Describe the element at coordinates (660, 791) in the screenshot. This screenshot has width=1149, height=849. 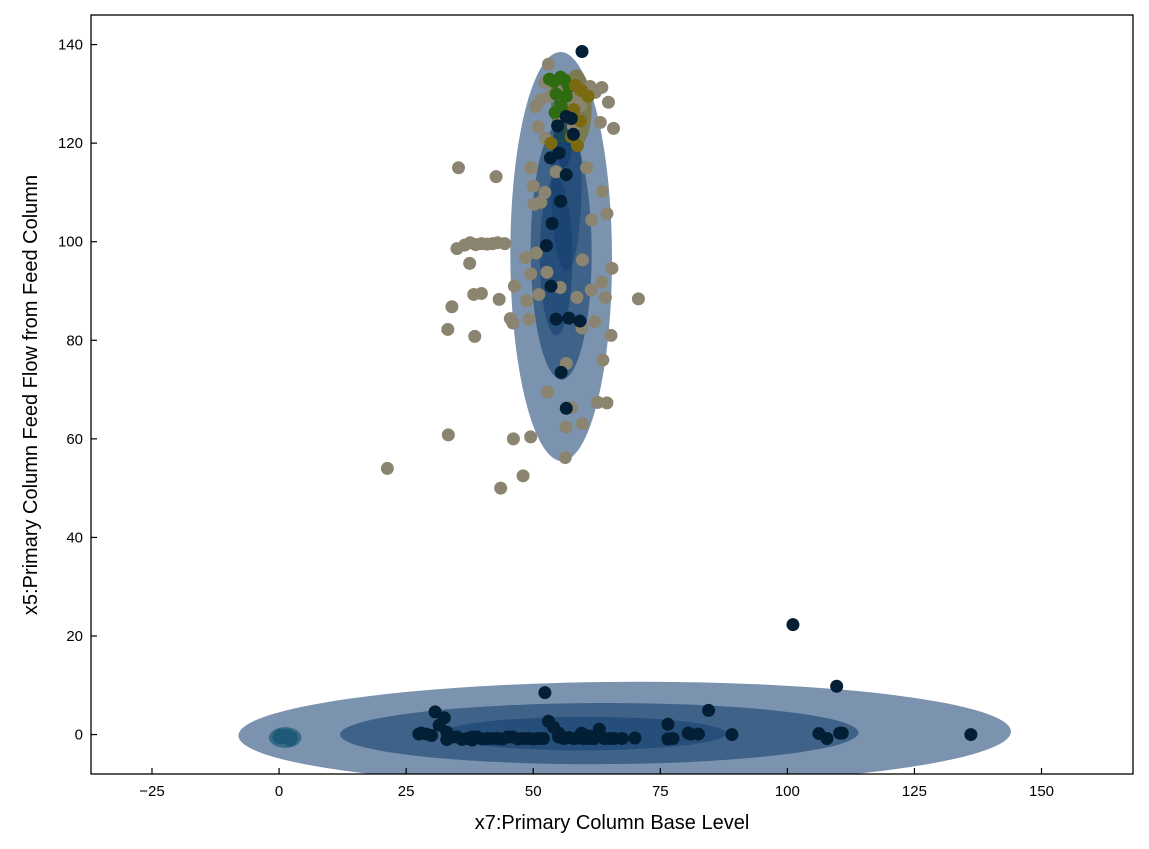
I see `x-tick-label: 75` at that location.